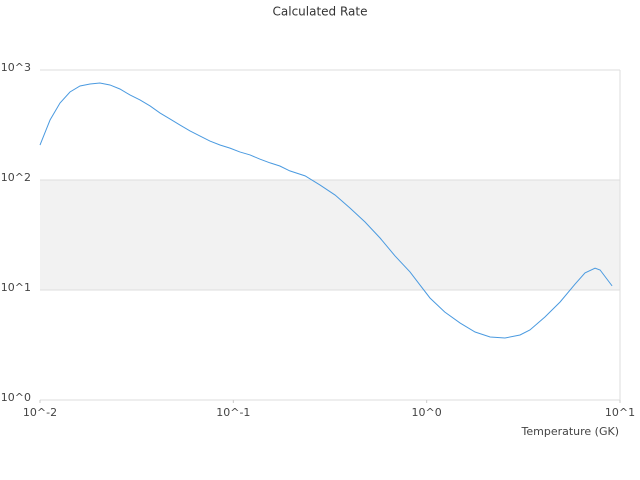  I want to click on x-tick-label: 10^0, so click(427, 412).